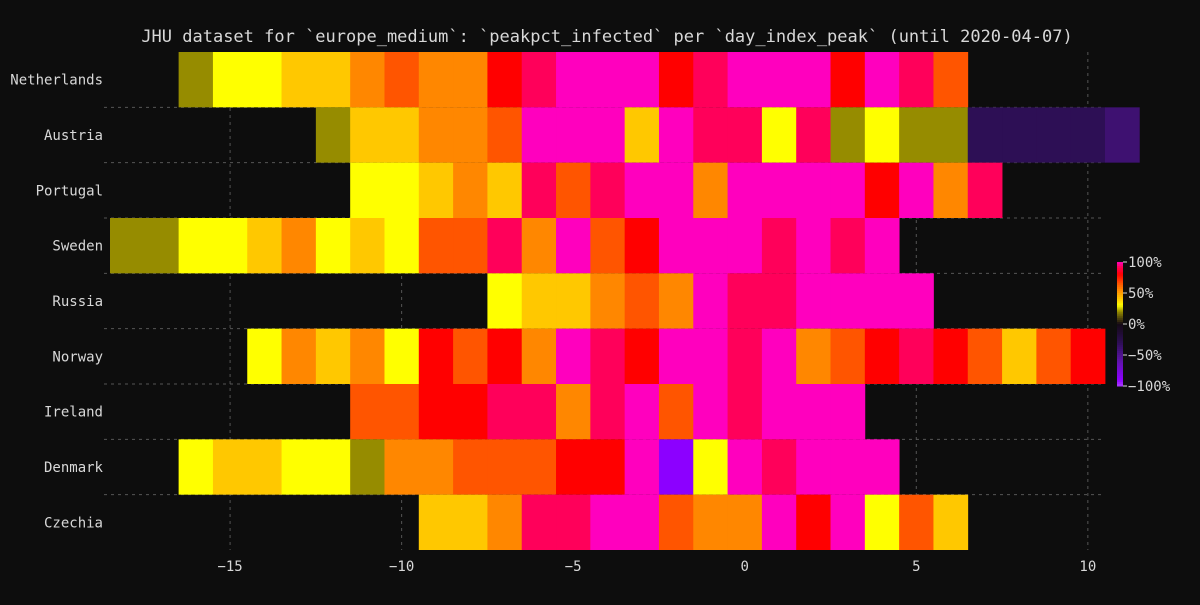 The image size is (1200, 605). Describe the element at coordinates (73, 523) in the screenshot. I see `row-label: Czechia` at that location.